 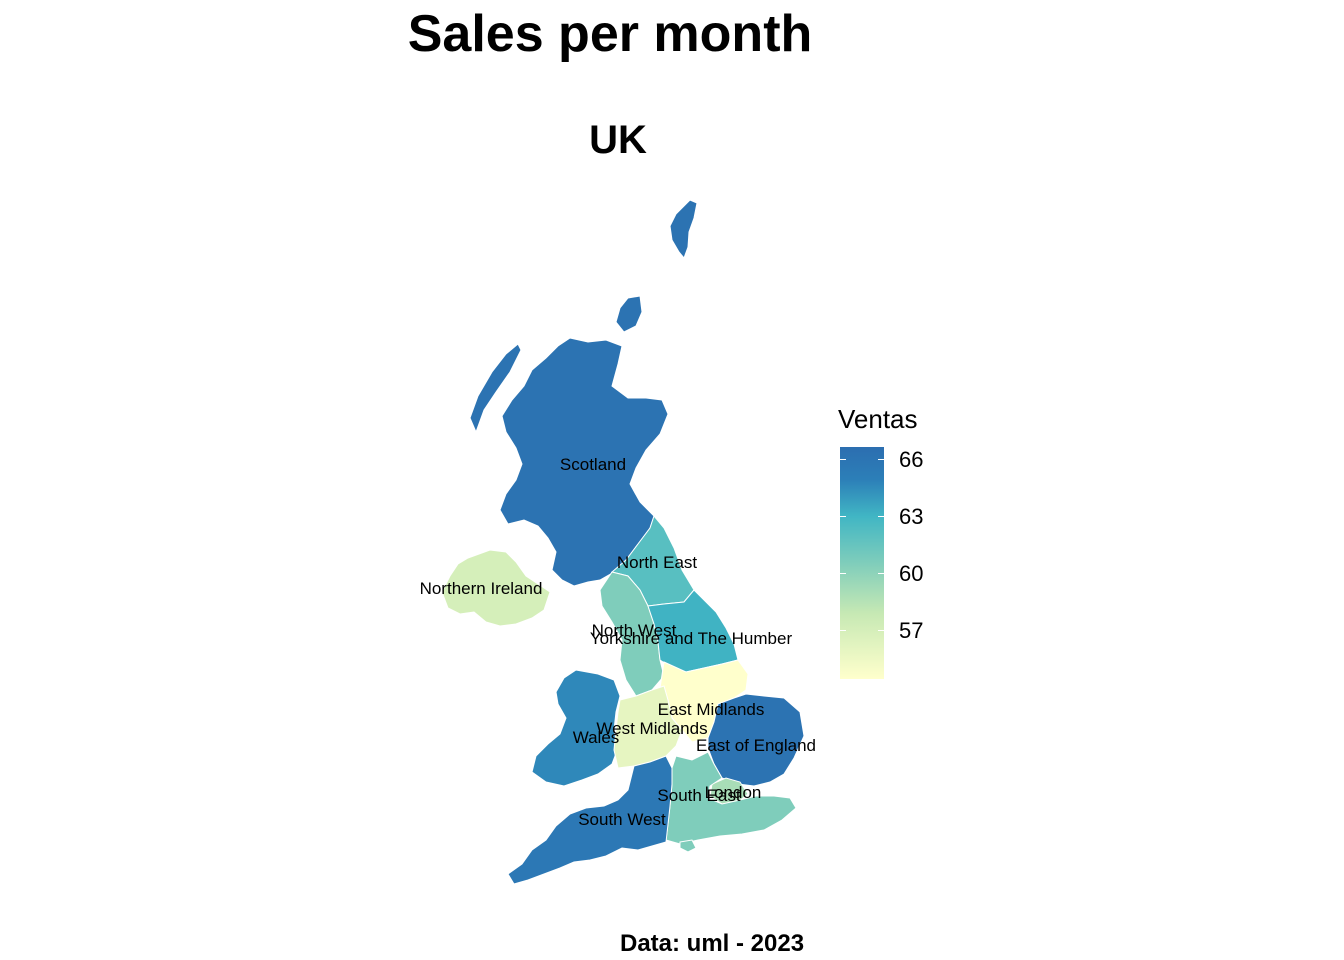 I want to click on legend-title: Ventas, so click(x=878, y=419).